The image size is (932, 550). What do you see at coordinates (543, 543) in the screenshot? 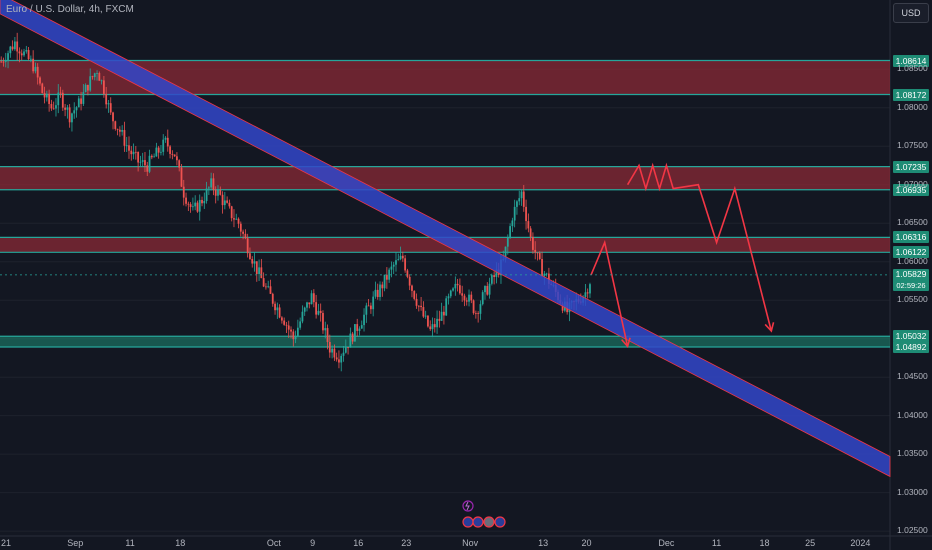
I see `time-tick-label: 13` at bounding box center [543, 543].